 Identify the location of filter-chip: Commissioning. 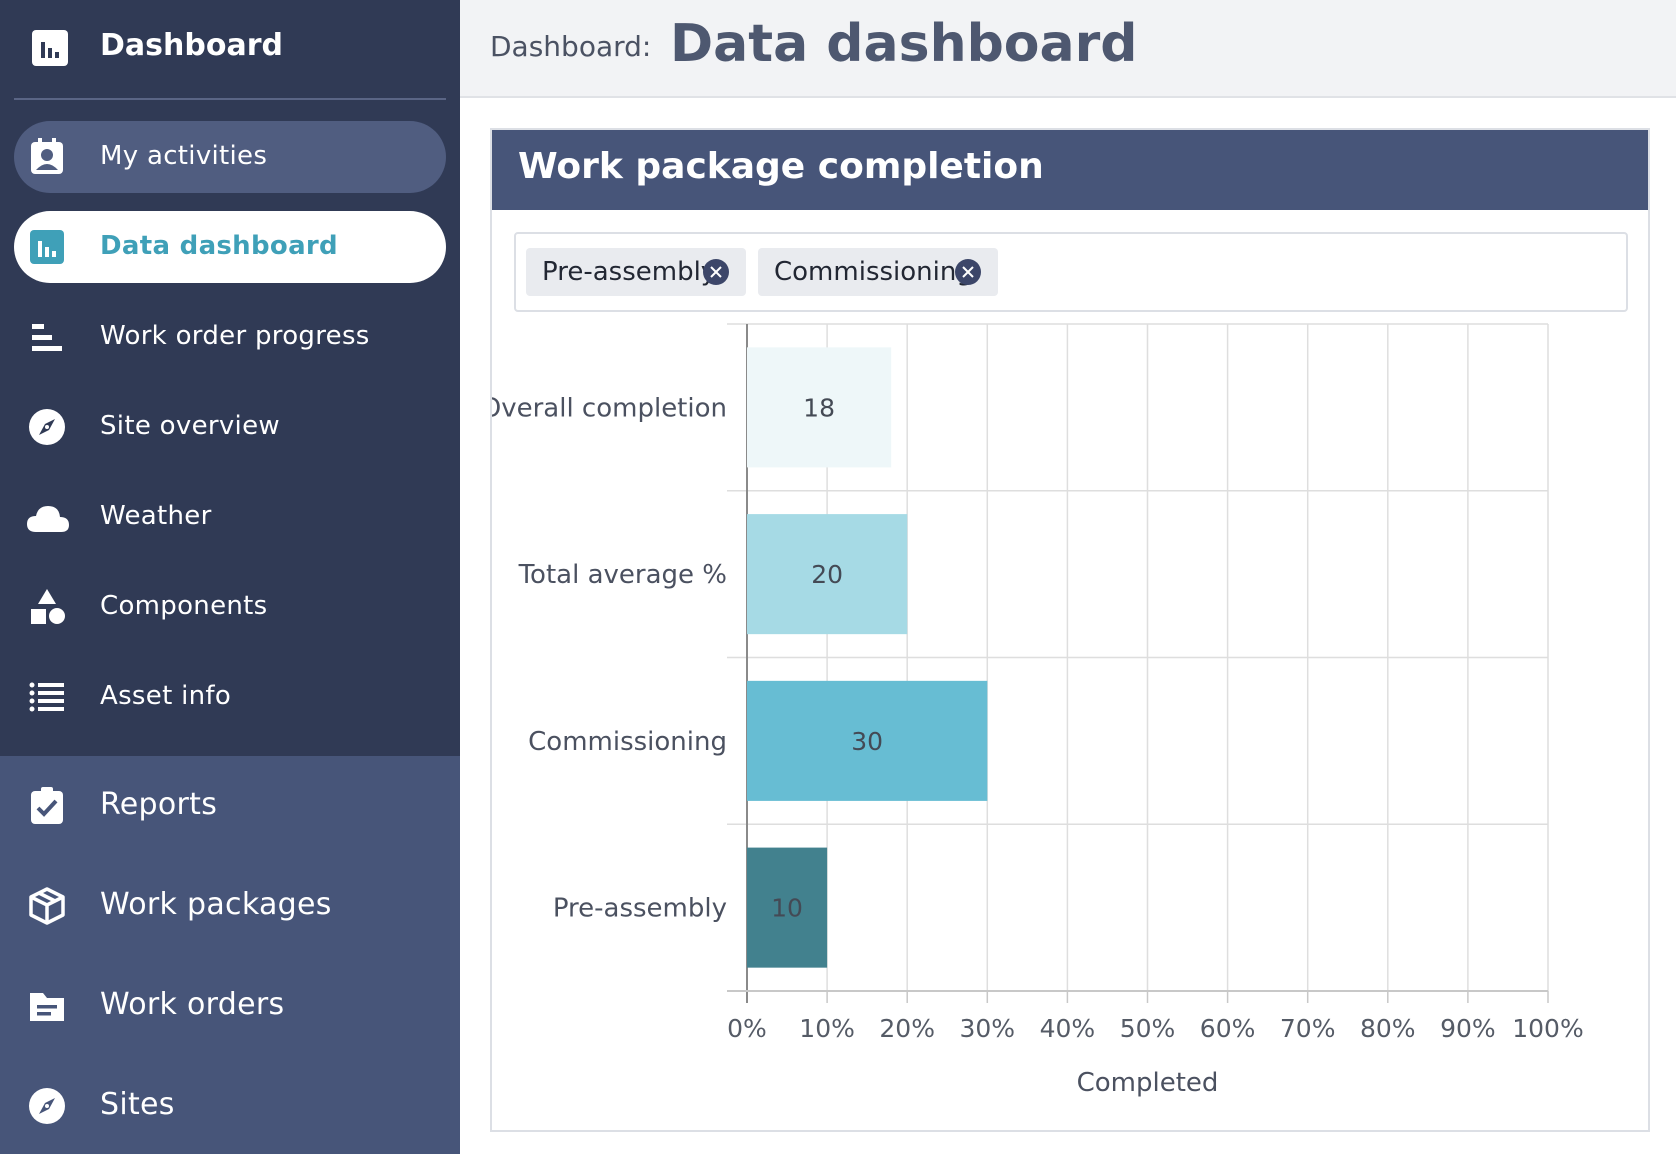
(878, 272).